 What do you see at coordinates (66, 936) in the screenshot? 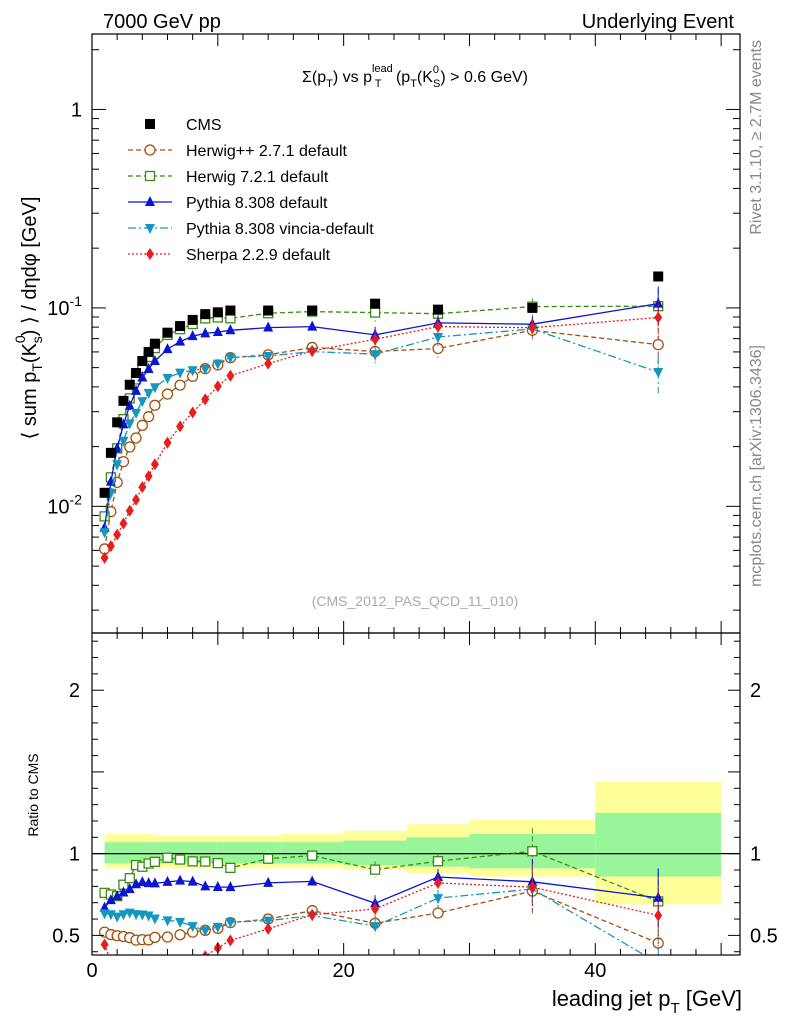
I see `ratio-y-tick-label-left: 0.5` at bounding box center [66, 936].